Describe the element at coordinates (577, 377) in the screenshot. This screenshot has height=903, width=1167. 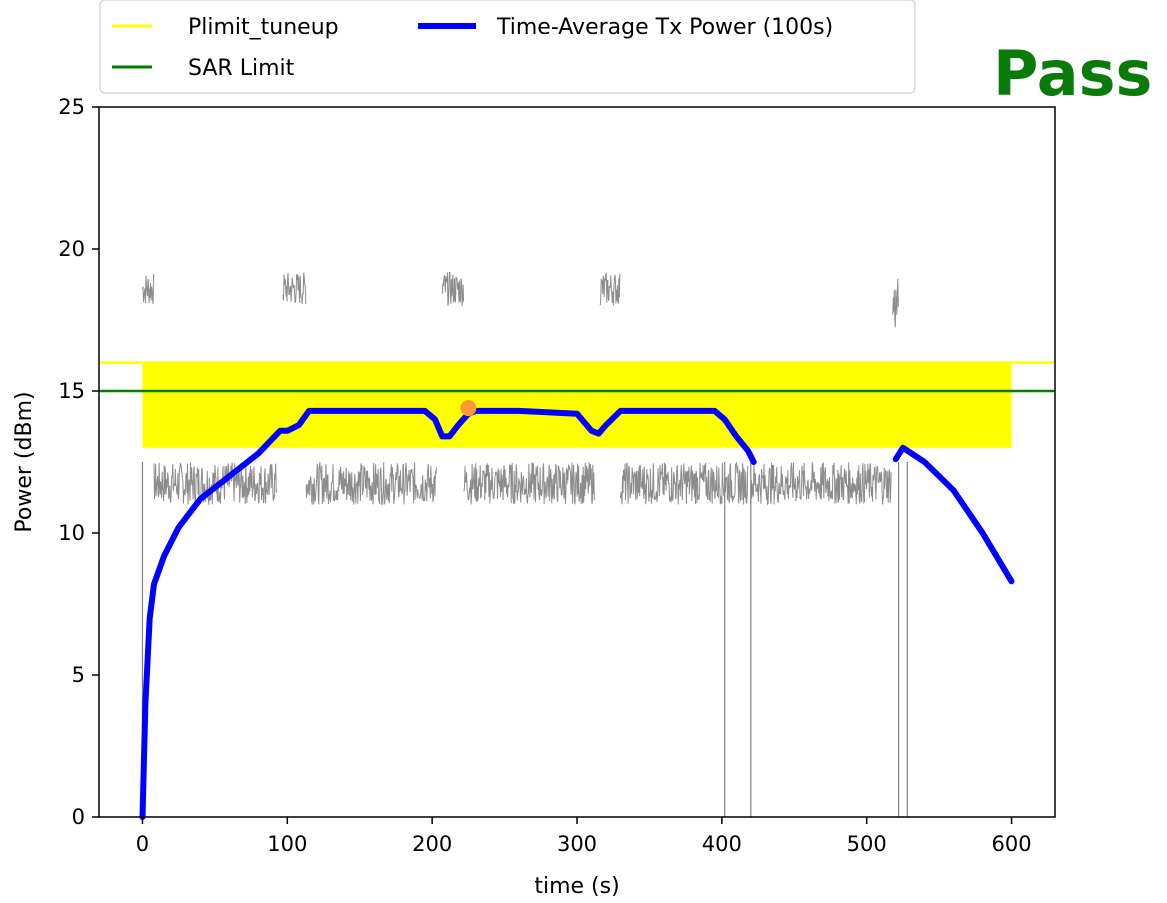
I see `limit-lines-layer` at that location.